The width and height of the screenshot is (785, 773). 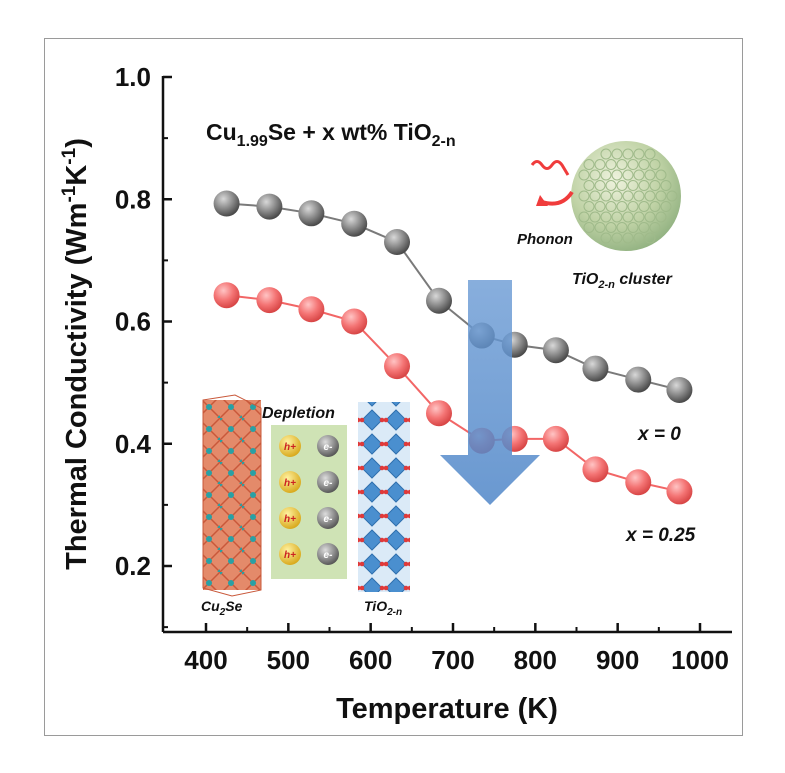 What do you see at coordinates (222, 608) in the screenshot?
I see `cu2se-label: Cu2Se` at bounding box center [222, 608].